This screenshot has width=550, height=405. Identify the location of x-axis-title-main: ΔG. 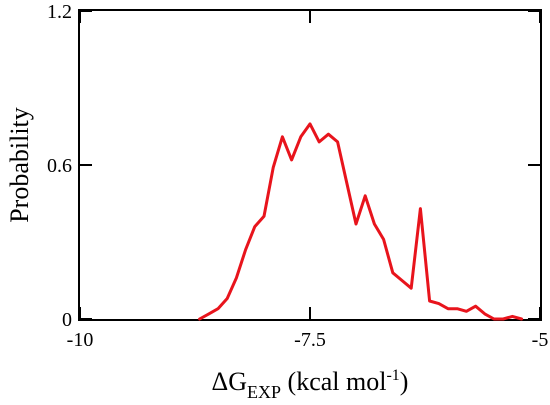
(230, 381).